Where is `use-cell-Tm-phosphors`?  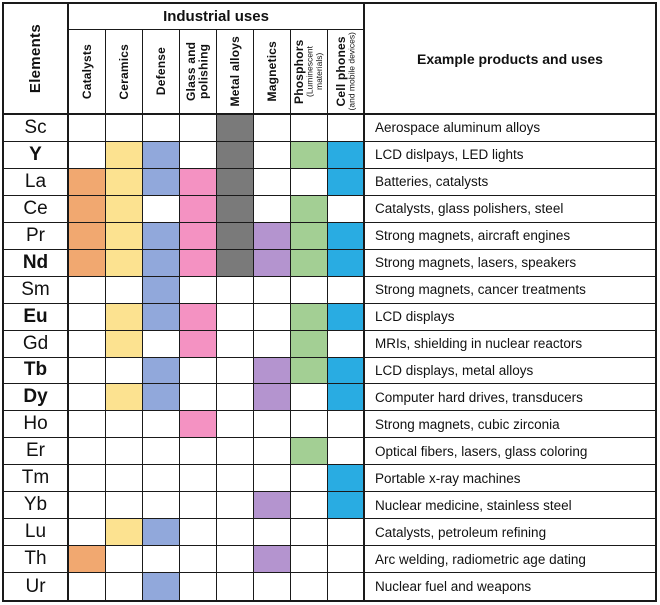 use-cell-Tm-phosphors is located at coordinates (309, 479).